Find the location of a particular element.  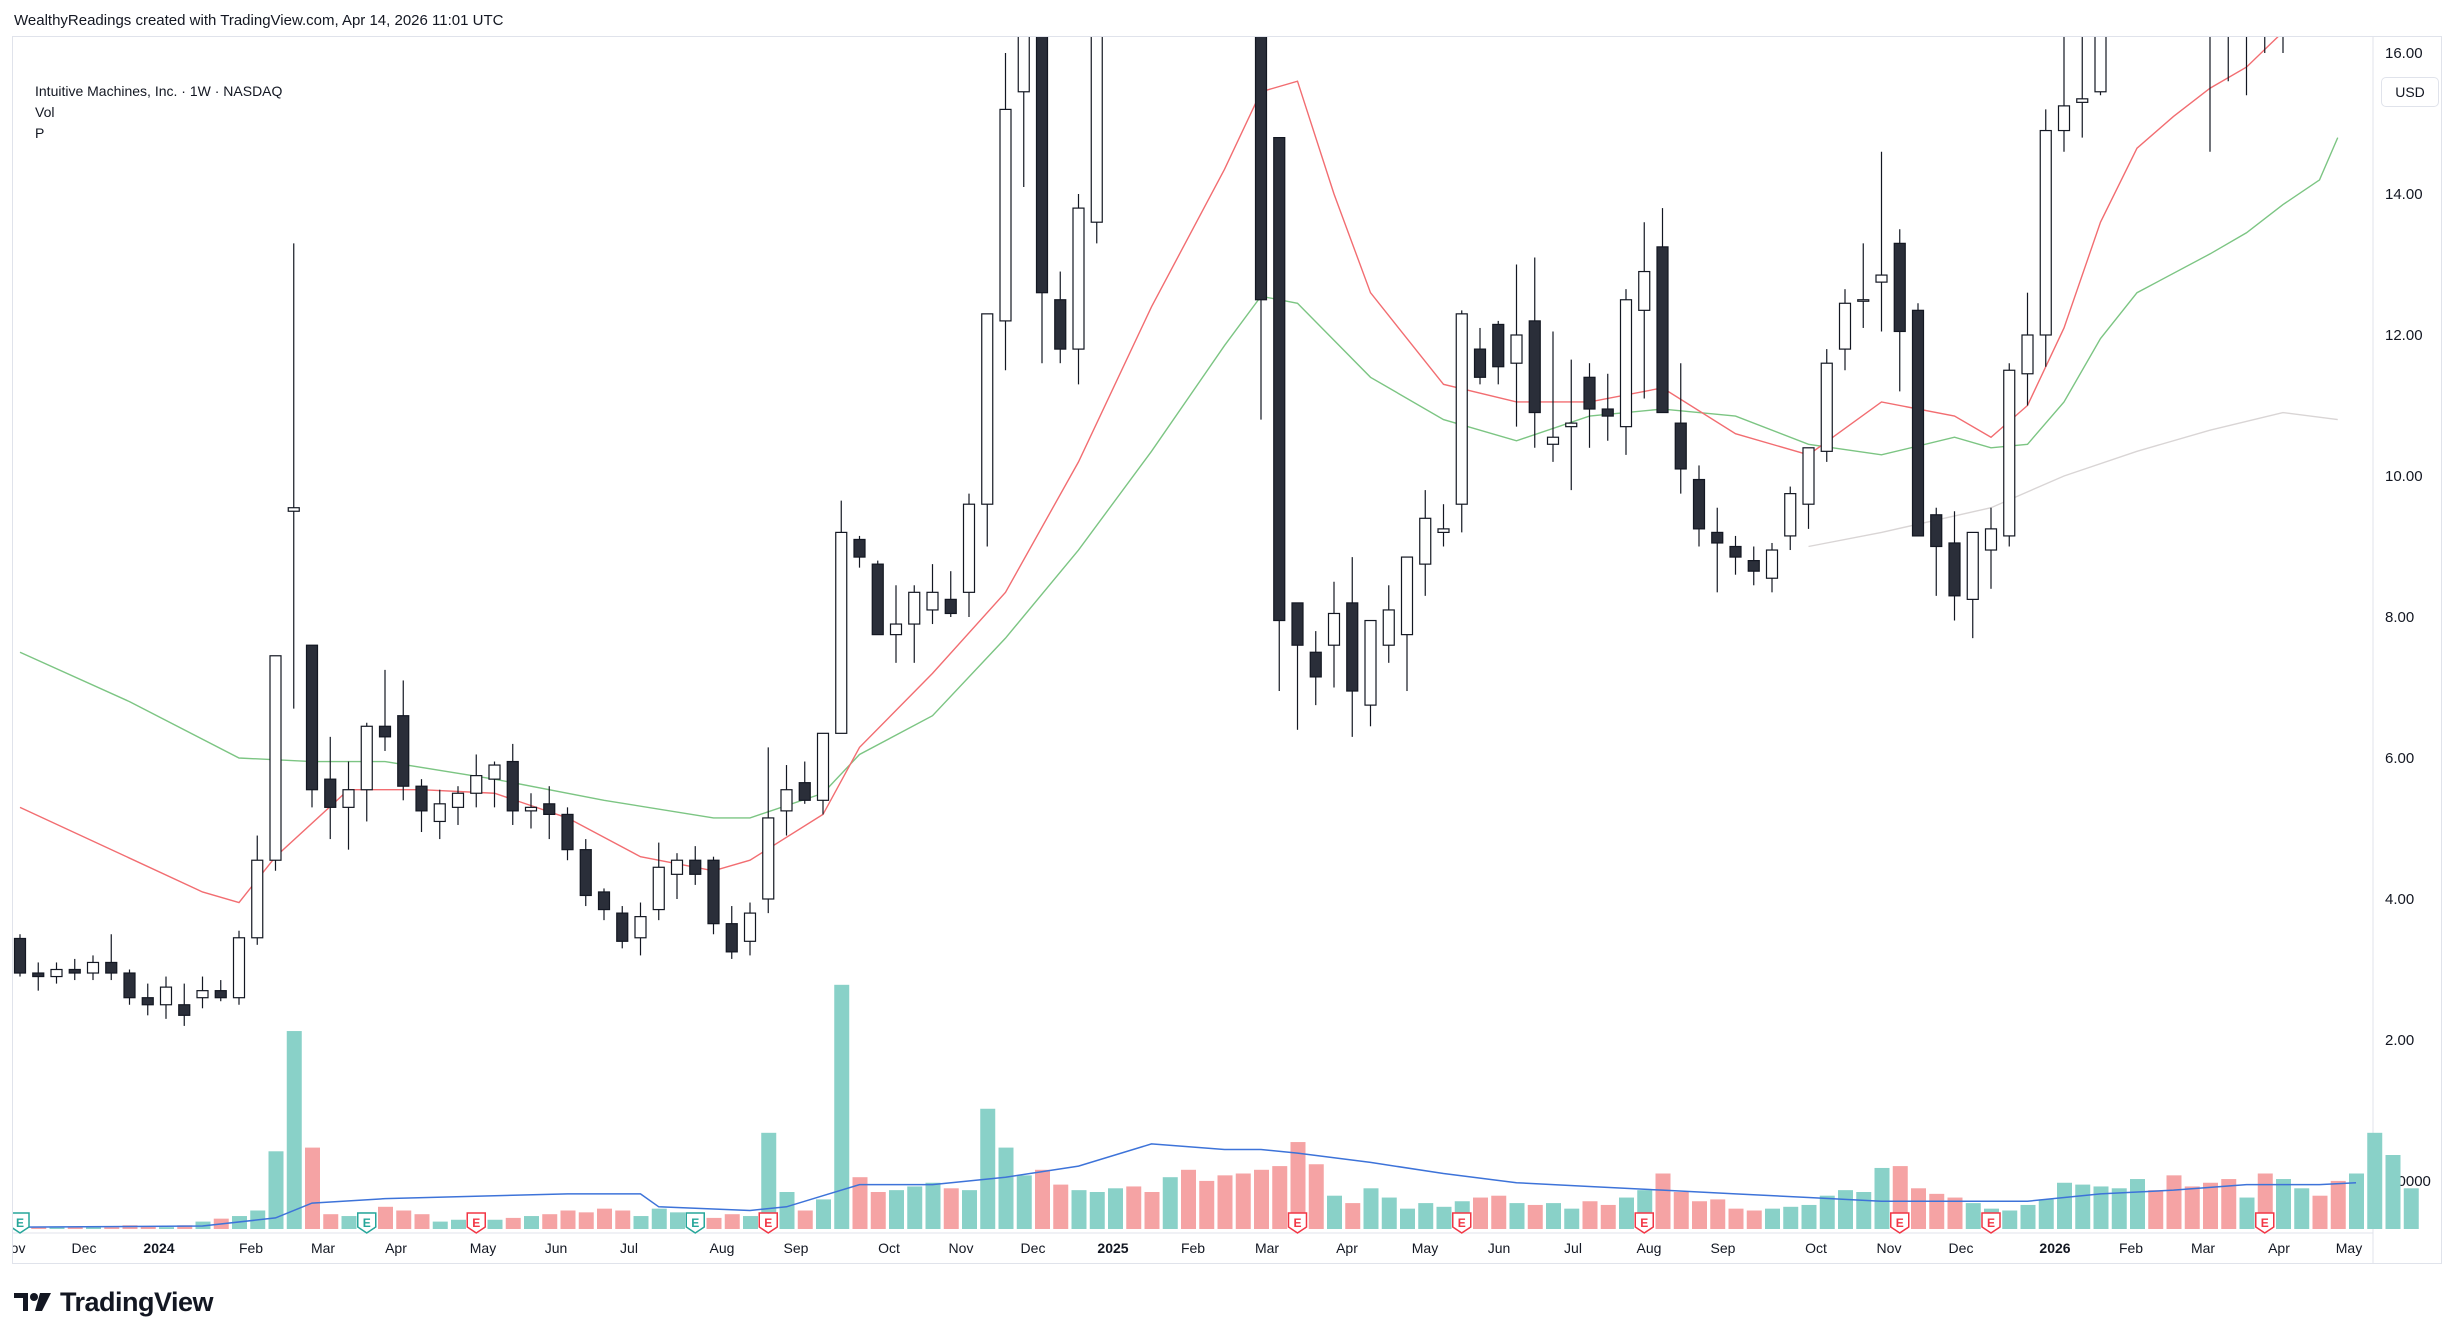

tradingview-logo: TradingView is located at coordinates (114, 1302).